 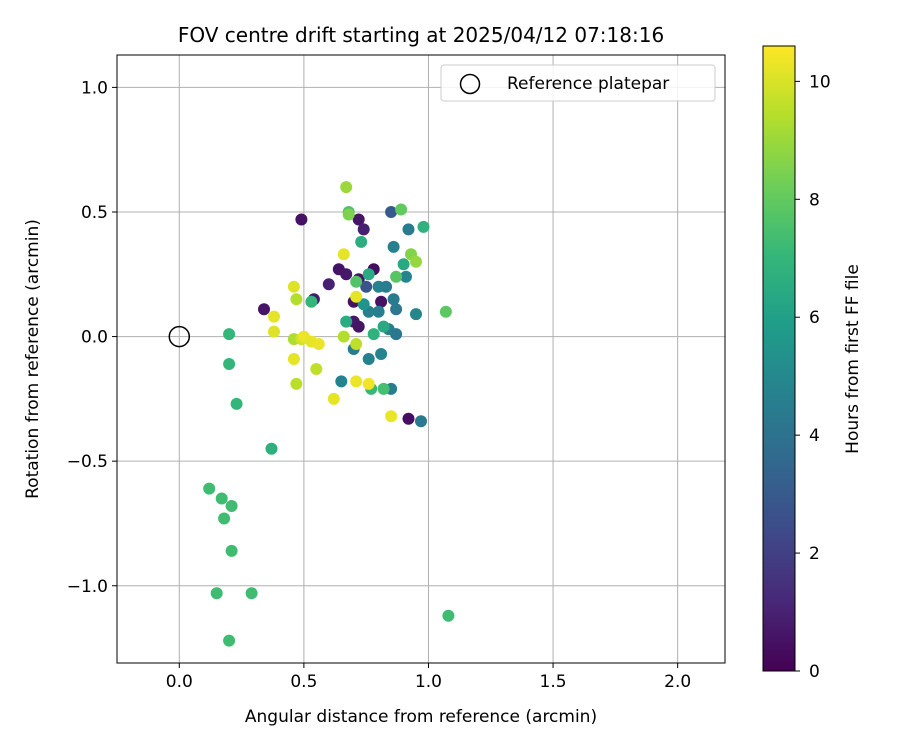 I want to click on colorbar-tick-label: 2, so click(x=814, y=554).